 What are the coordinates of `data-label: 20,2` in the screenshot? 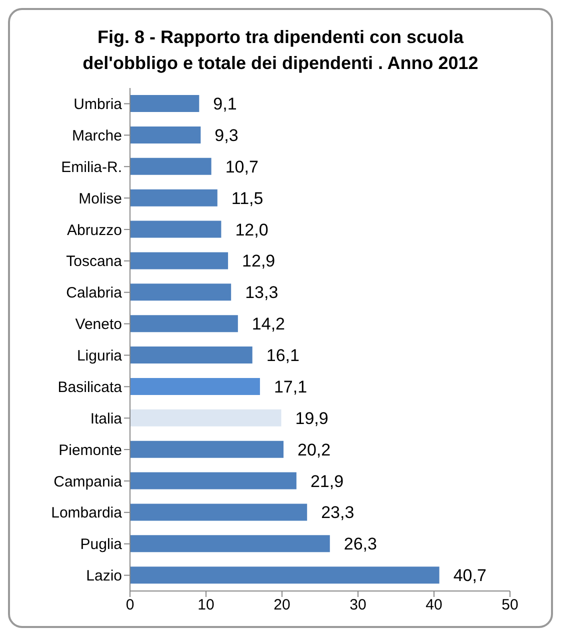 It's located at (314, 450).